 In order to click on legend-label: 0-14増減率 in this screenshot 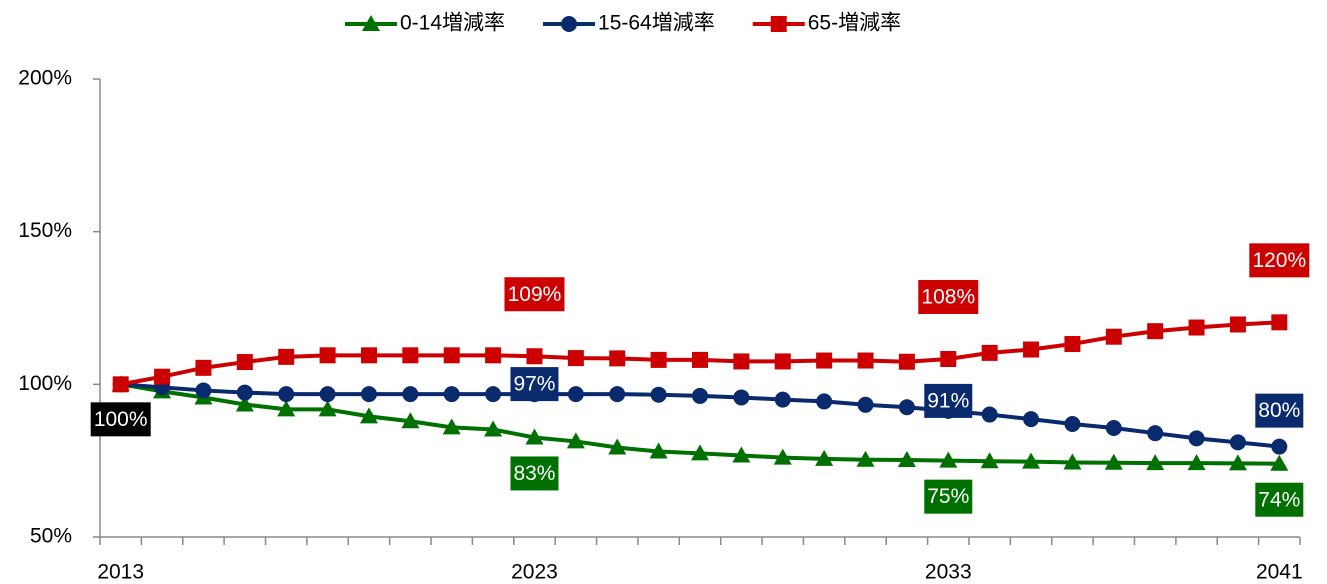, I will do `click(452, 23)`.